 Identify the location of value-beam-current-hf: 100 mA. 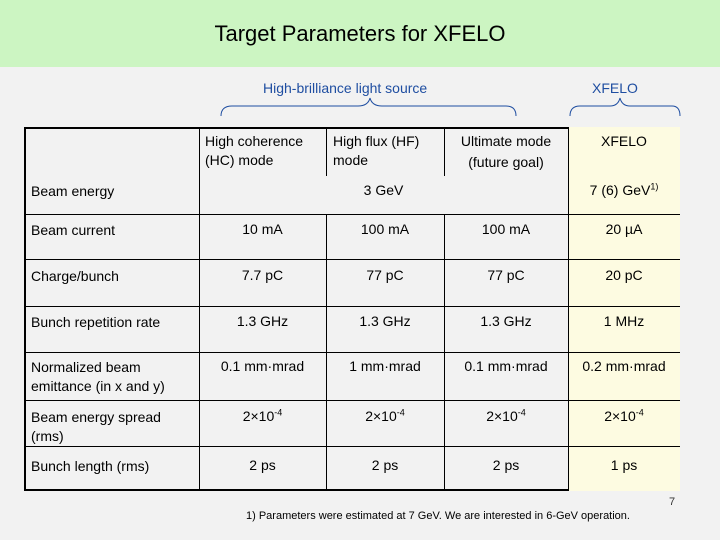
(385, 229).